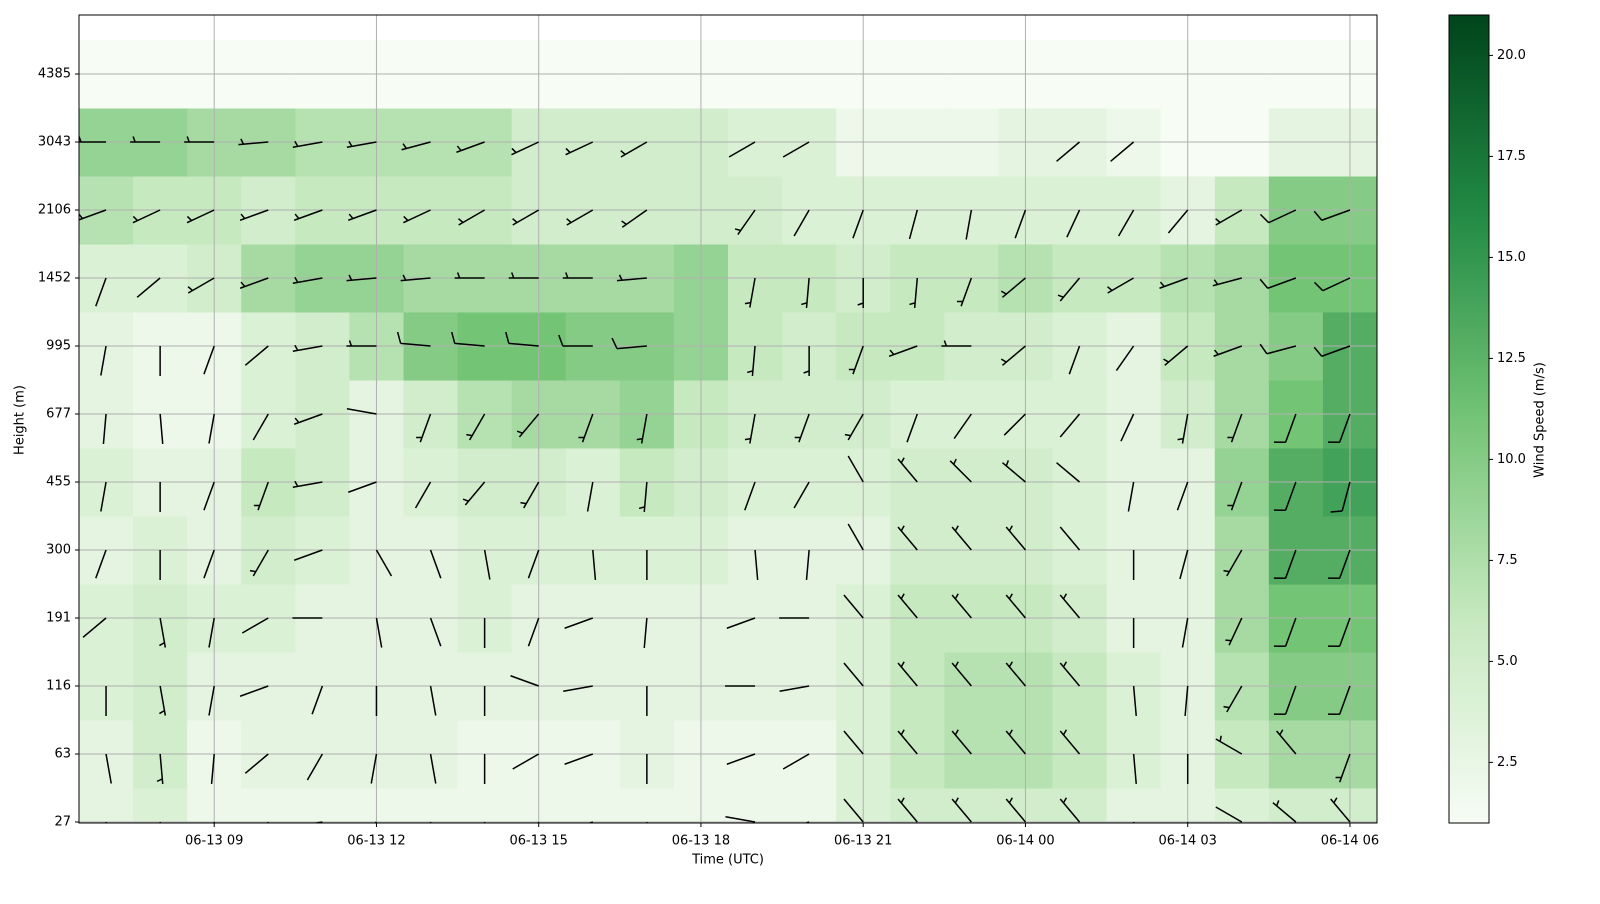 The height and width of the screenshot is (904, 1600). Describe the element at coordinates (1511, 55) in the screenshot. I see `colorbar-tick-label: 20.0` at that location.